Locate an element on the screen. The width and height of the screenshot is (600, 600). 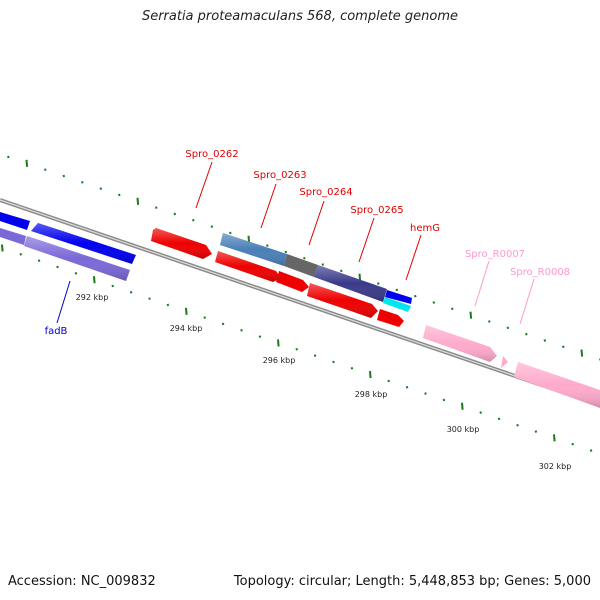
gene-label-spro-0263: Spro_0263 is located at coordinates (279, 175).